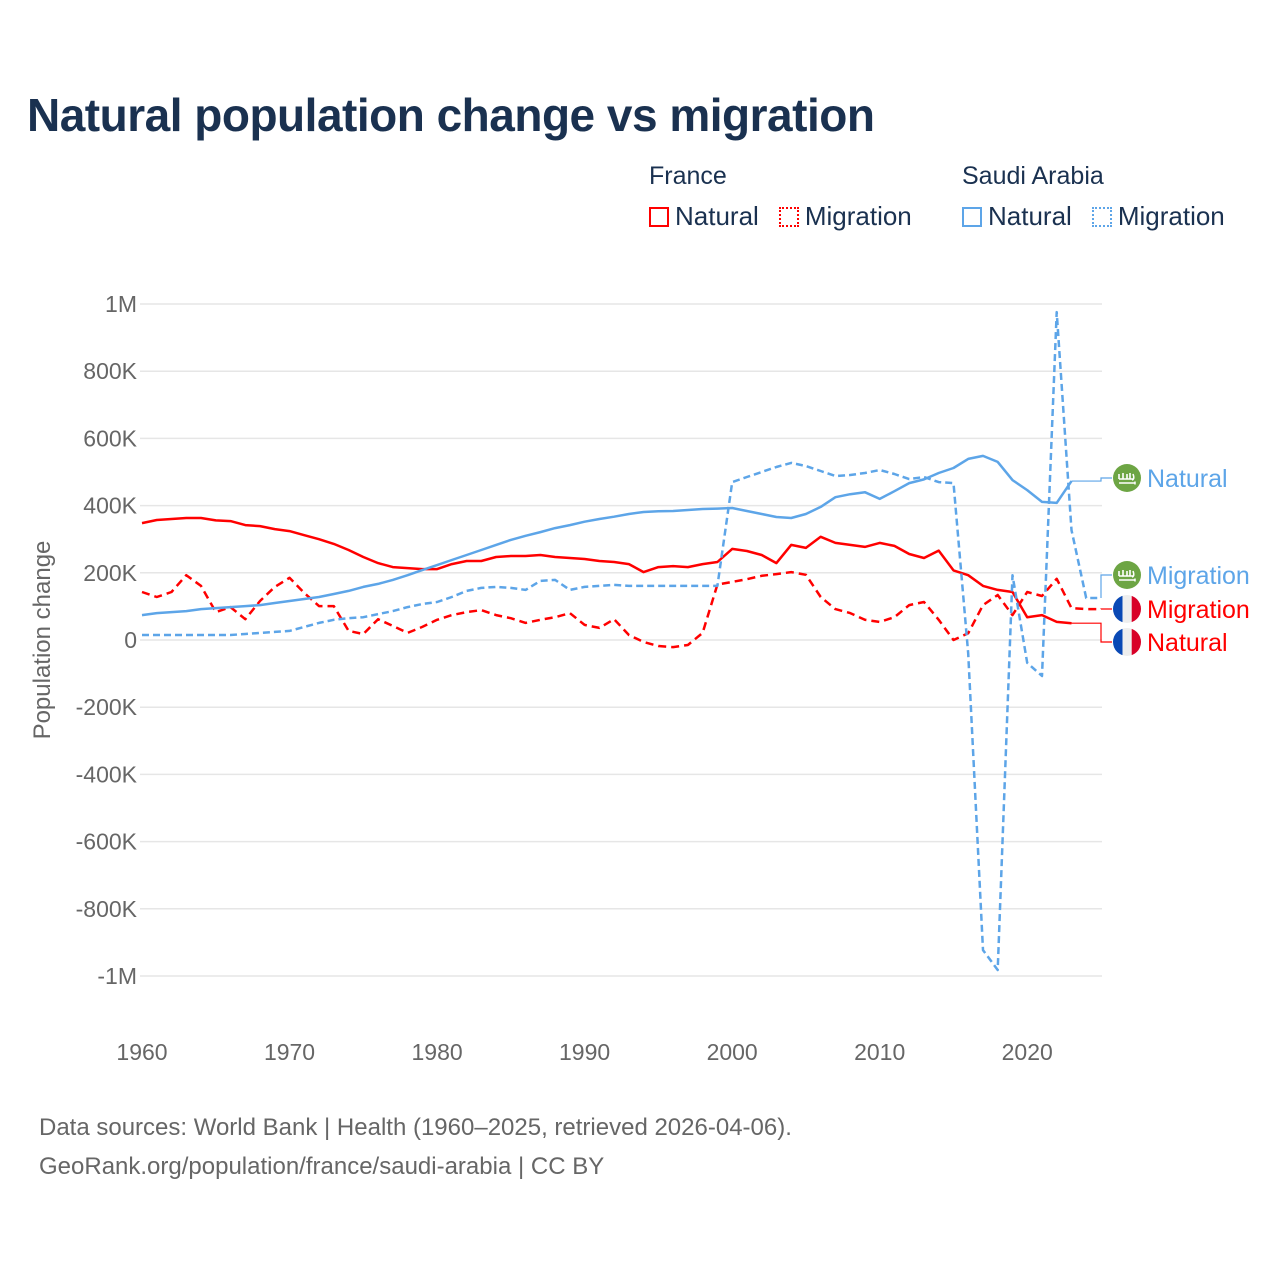 This screenshot has height=1280, width=1280. I want to click on x-tick-label: 2020, so click(1027, 1052).